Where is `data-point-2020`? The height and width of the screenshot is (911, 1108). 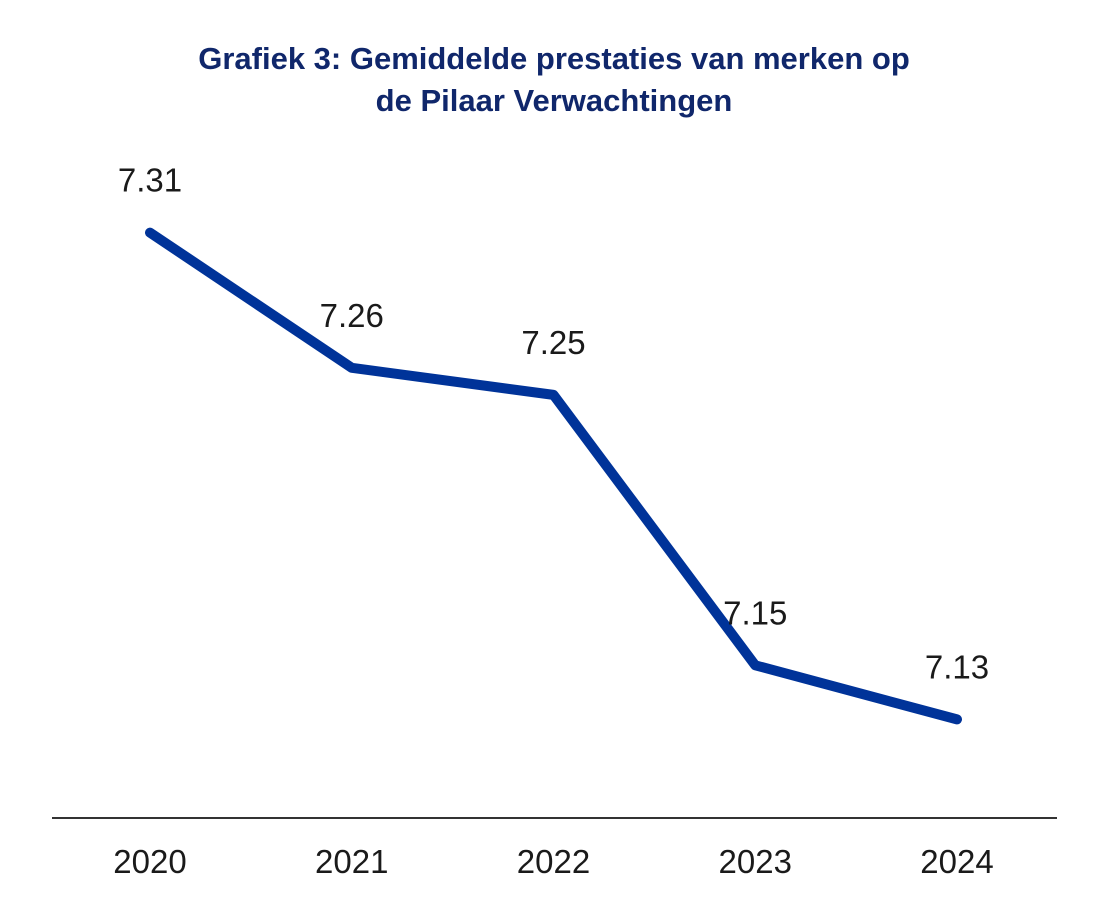
data-point-2020 is located at coordinates (150, 232).